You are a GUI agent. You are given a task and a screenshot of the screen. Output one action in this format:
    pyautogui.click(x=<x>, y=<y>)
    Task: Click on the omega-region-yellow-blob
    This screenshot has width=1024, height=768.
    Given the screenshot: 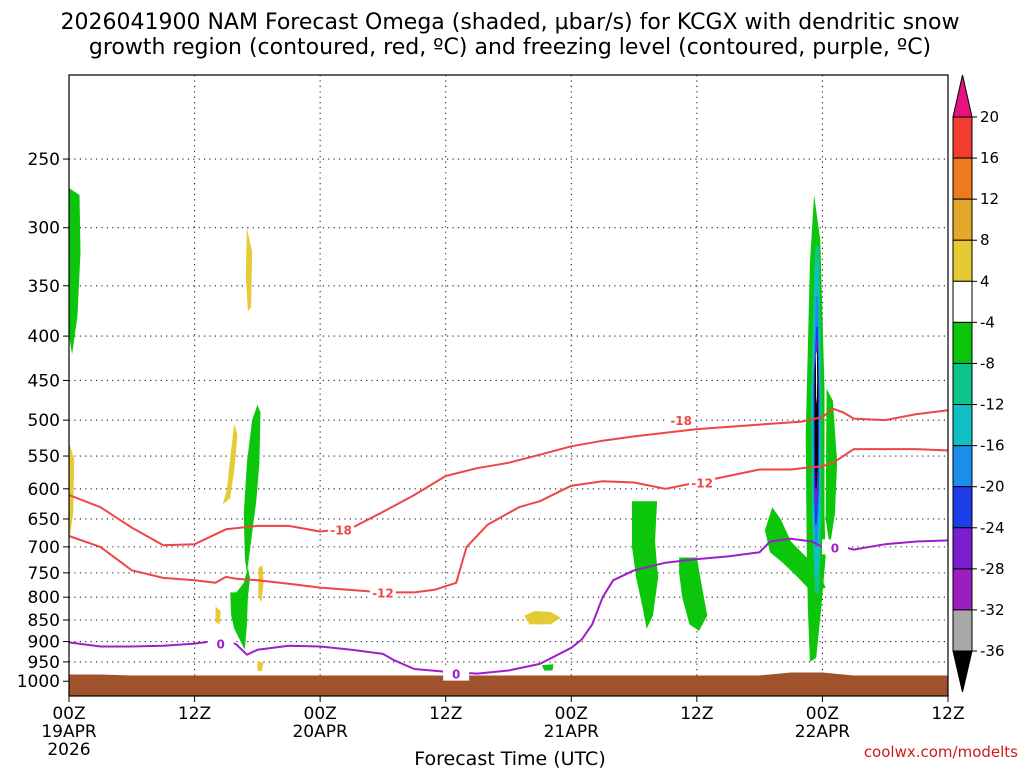 What is the action you would take?
    pyautogui.click(x=542, y=618)
    